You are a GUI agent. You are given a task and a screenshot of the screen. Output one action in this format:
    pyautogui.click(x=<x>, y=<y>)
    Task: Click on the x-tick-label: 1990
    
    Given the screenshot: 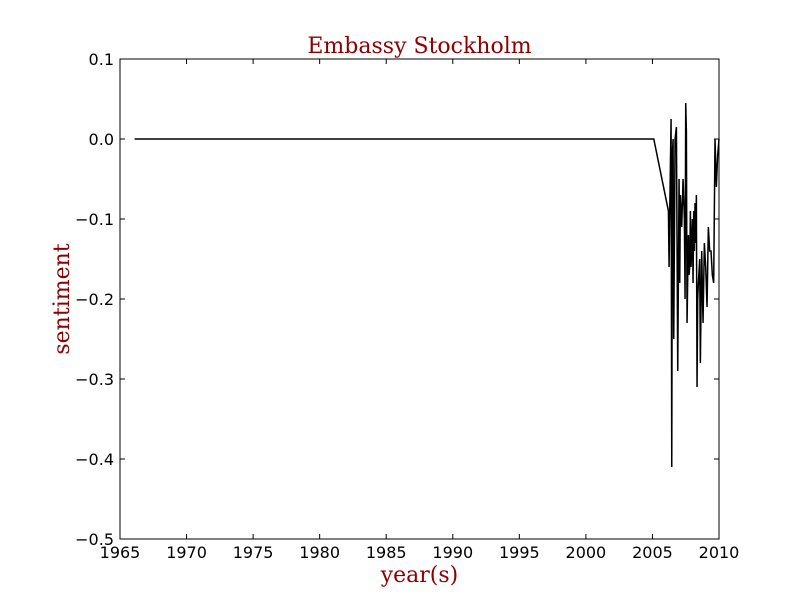 What is the action you would take?
    pyautogui.click(x=452, y=552)
    